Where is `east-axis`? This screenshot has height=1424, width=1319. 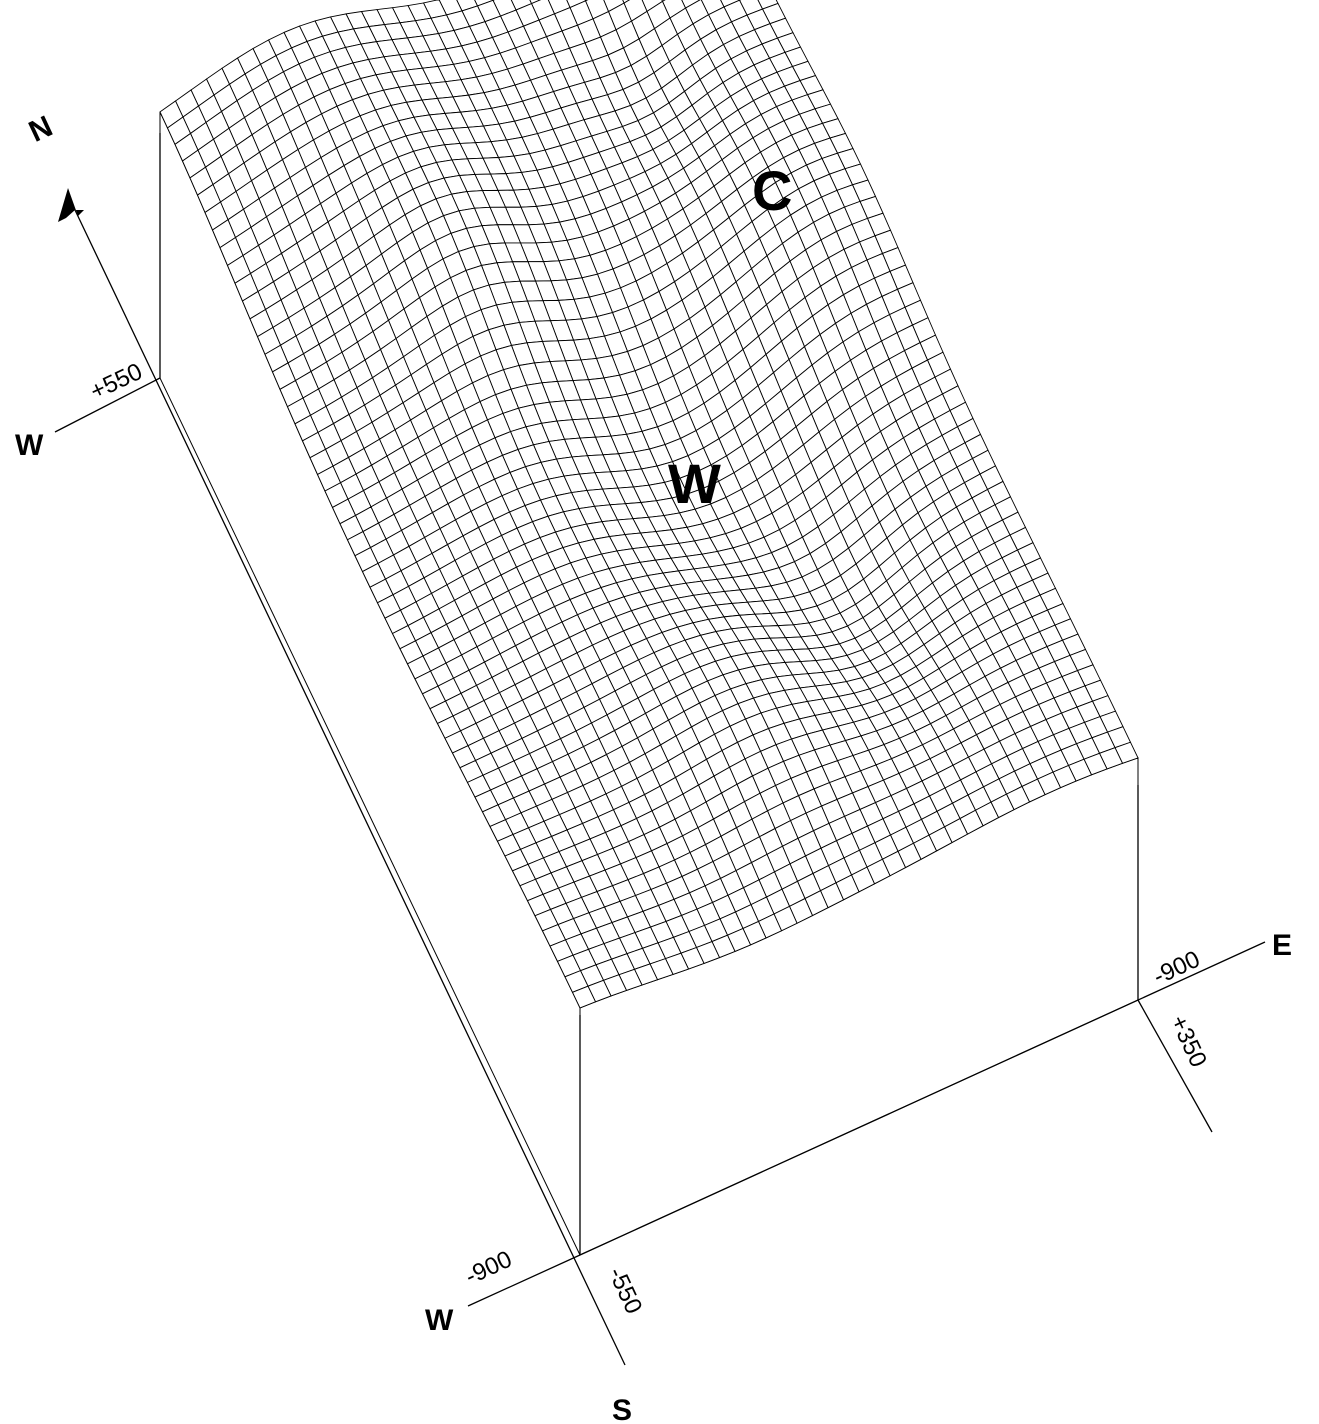
east-axis is located at coordinates (922, 1098).